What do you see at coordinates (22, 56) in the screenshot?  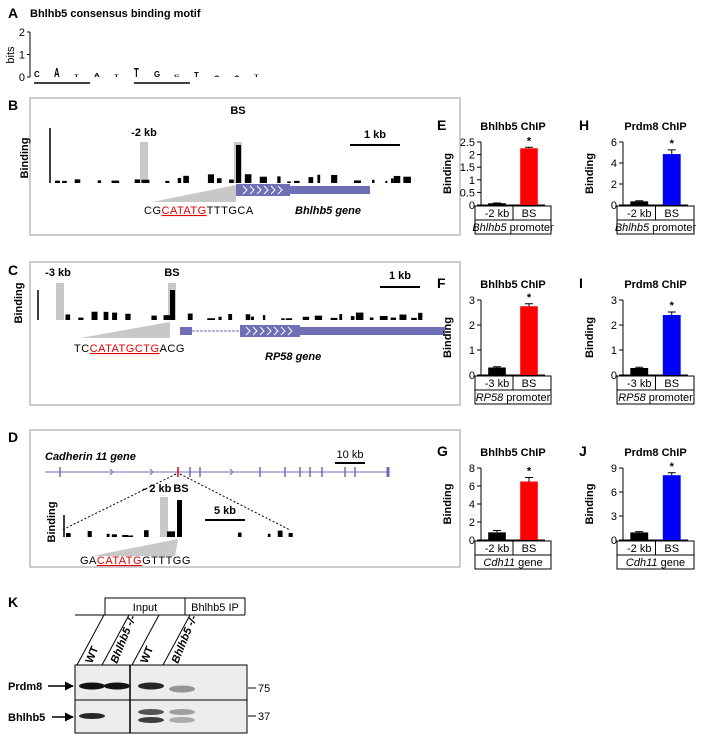 I see `y-tick-label: 1` at bounding box center [22, 56].